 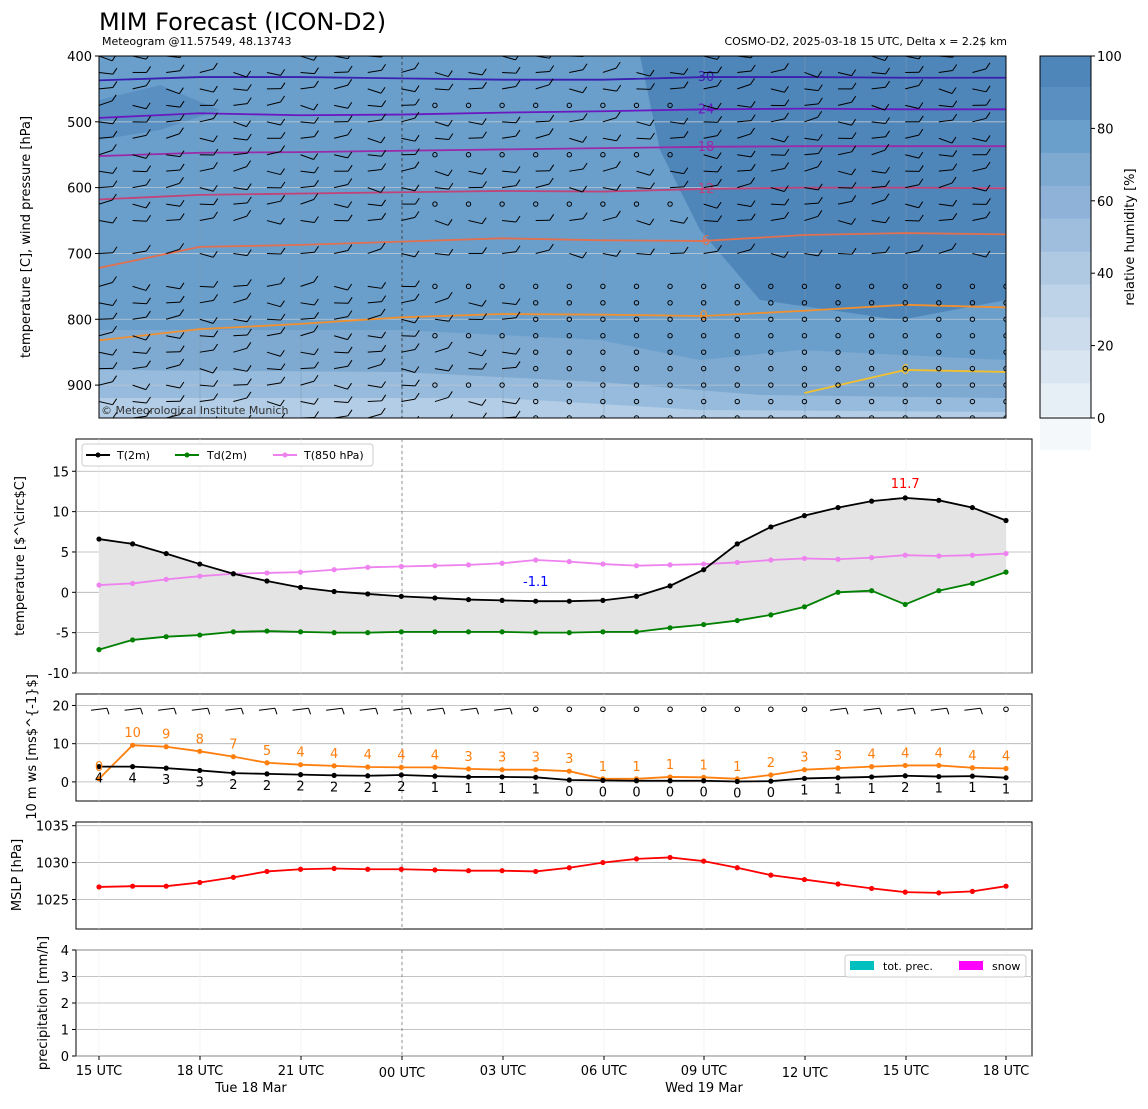 I want to click on gust-label-19: 1, so click(x=737, y=767).